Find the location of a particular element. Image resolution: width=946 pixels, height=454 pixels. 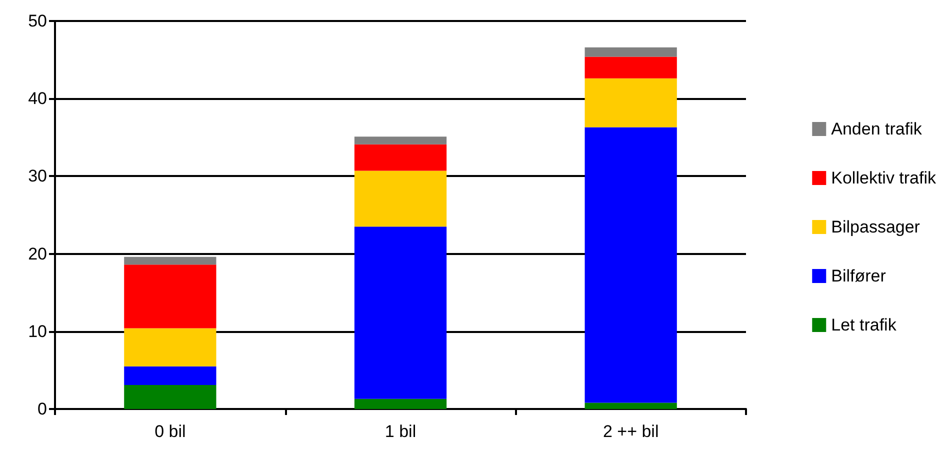

legend-label: Kollektiv trafik is located at coordinates (883, 178).